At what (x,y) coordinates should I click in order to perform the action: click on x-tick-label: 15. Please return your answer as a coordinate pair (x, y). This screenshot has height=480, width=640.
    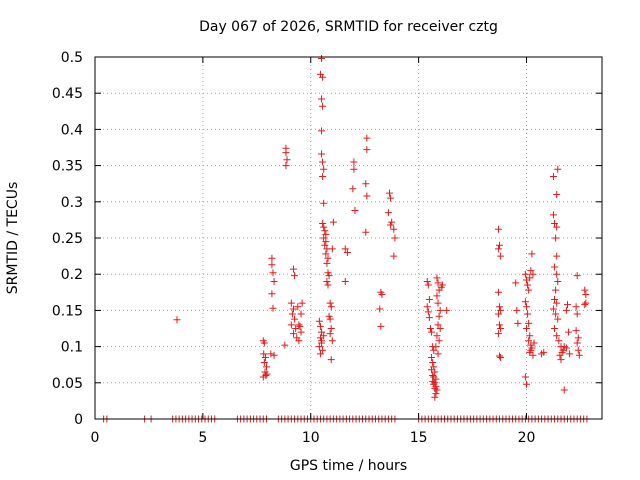
    Looking at the image, I should click on (419, 438).